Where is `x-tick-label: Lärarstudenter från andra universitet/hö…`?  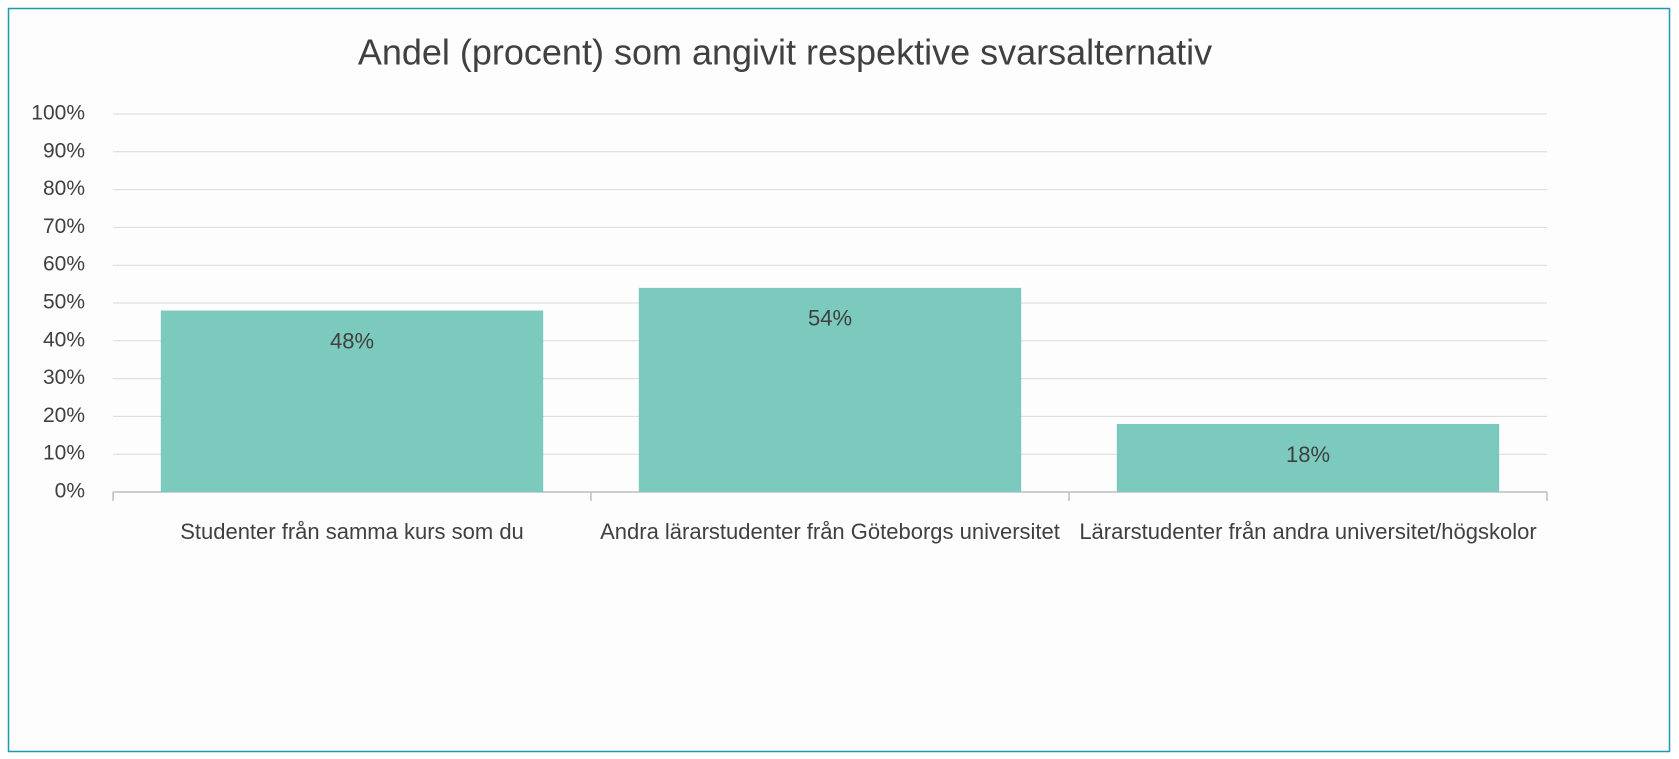 x-tick-label: Lärarstudenter från andra universitet/hö… is located at coordinates (1308, 531).